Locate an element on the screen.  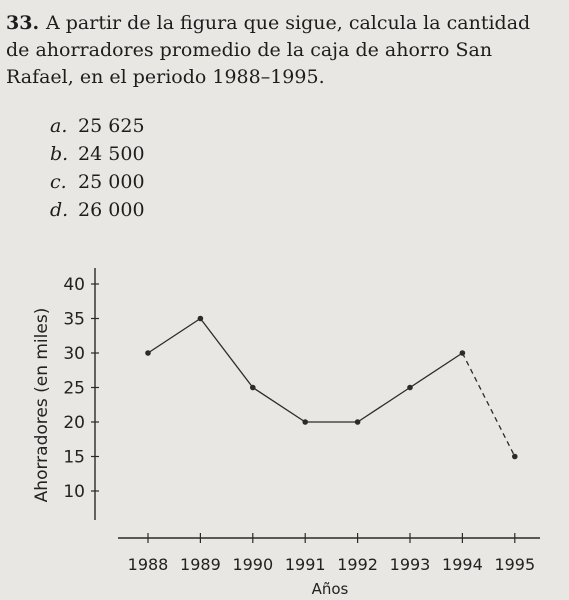
option-a: a. 25 625 is located at coordinates (97, 126).